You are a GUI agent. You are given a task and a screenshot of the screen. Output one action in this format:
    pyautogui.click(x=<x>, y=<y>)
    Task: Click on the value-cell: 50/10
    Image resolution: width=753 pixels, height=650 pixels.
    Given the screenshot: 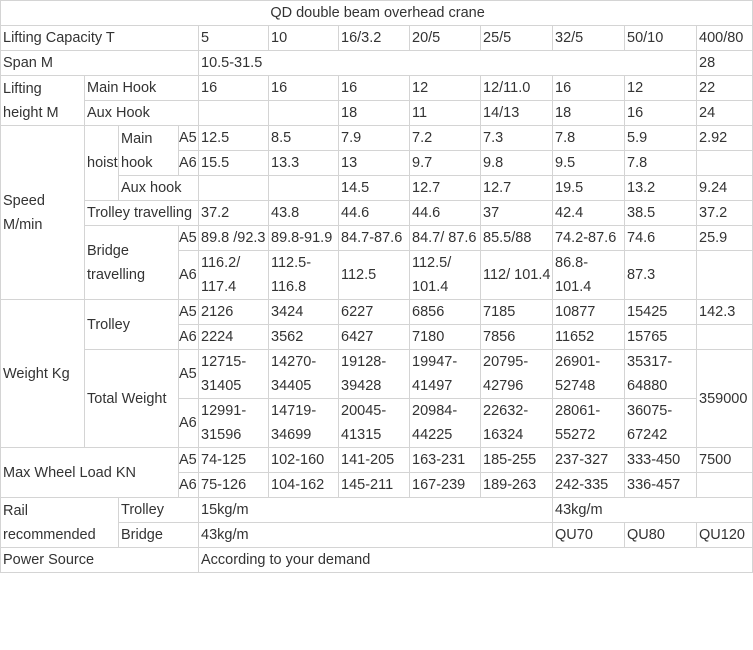 What is the action you would take?
    pyautogui.click(x=660, y=38)
    